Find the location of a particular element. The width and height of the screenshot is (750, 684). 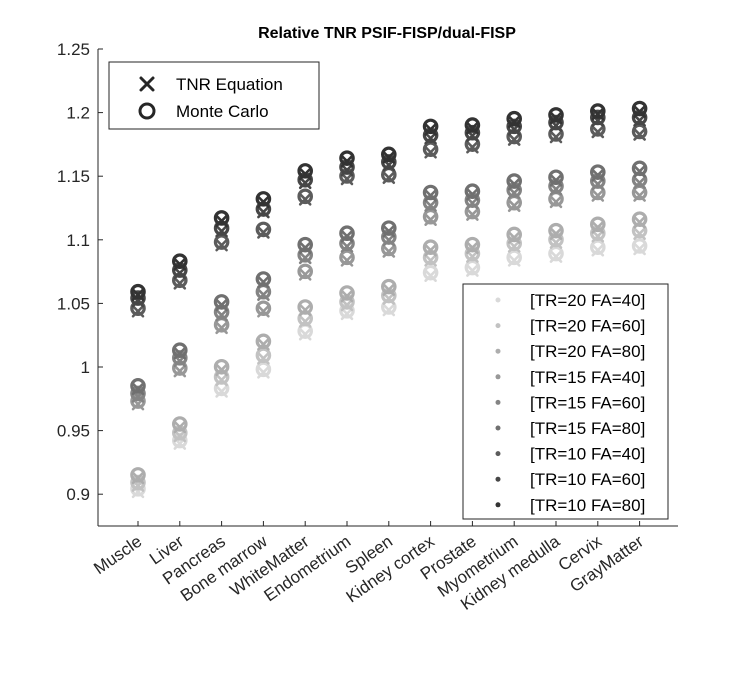

marker-legend: TNR Equation Monte Carlo is located at coordinates (214, 95).